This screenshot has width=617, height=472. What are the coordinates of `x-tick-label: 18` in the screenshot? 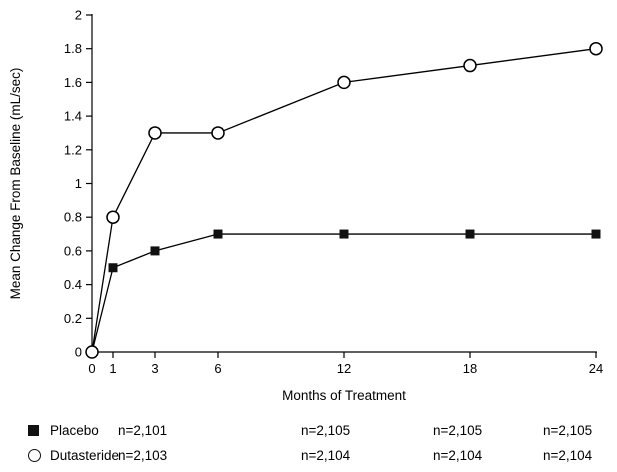 It's located at (470, 368).